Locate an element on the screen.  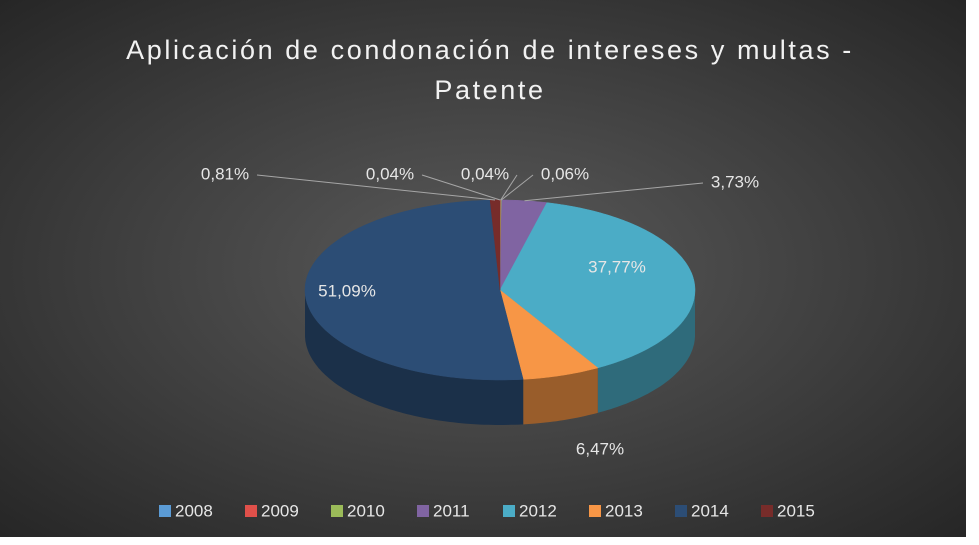
data-label: 6,47% is located at coordinates (600, 448).